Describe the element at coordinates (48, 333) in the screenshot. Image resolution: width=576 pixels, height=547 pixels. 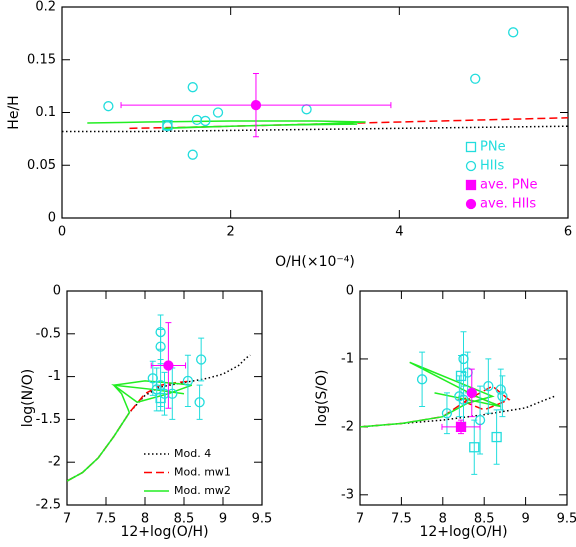
I see `y-tick-label: -0.5` at that location.